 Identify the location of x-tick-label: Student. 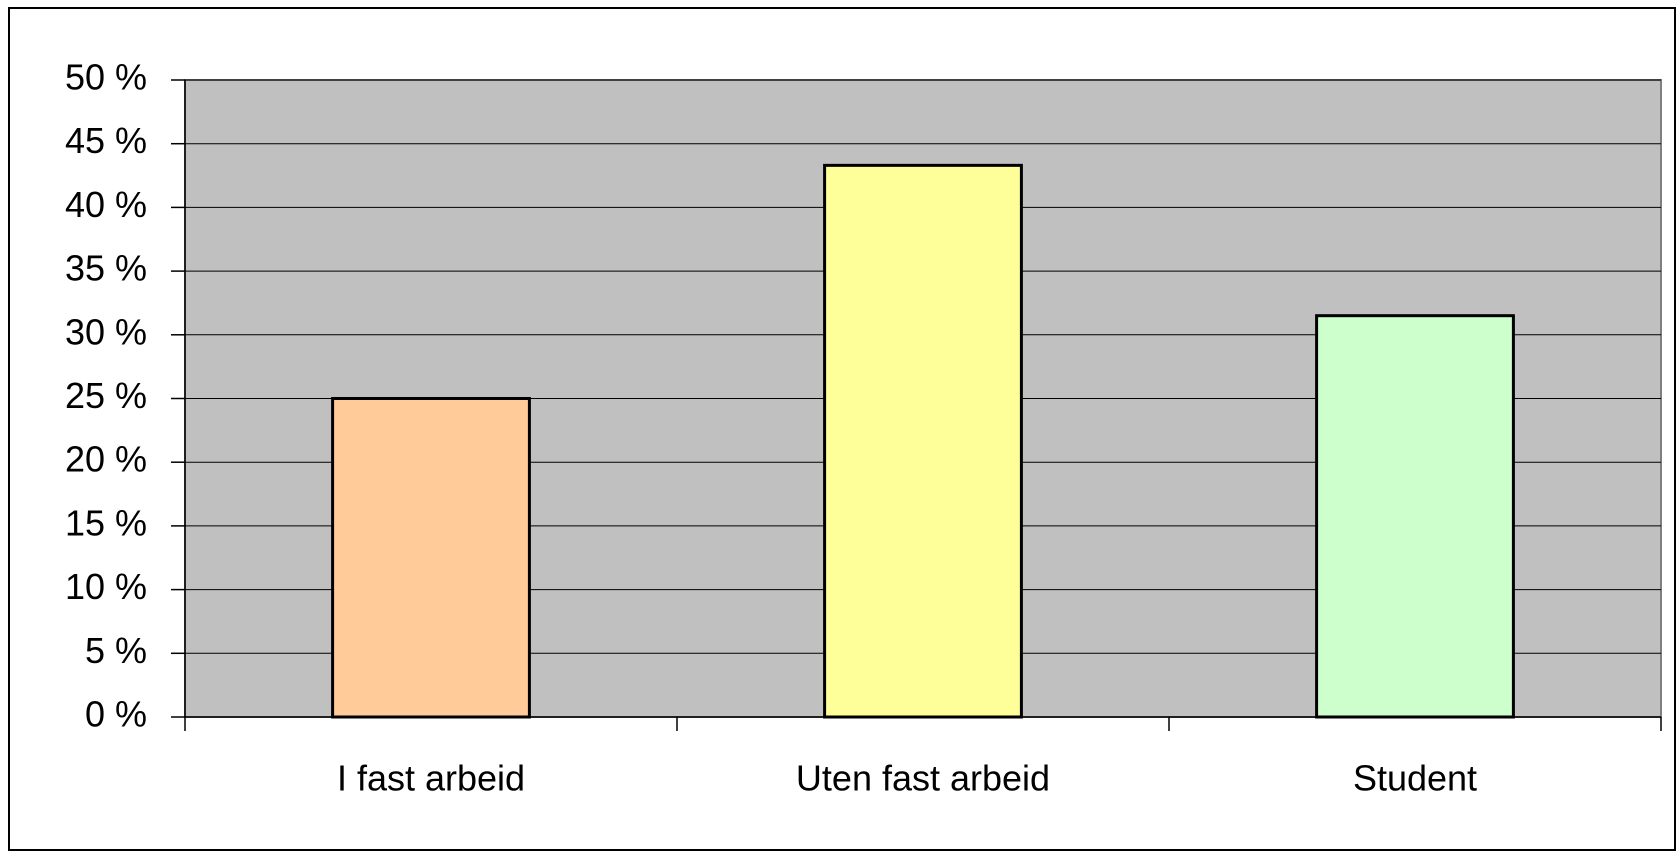
(1415, 778).